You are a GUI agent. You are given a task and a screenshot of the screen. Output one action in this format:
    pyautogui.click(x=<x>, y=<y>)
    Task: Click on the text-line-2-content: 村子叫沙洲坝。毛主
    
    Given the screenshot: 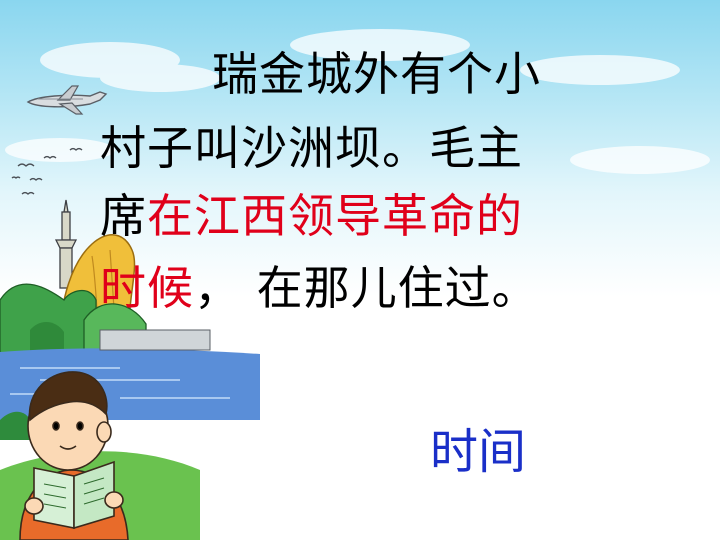 What is the action you would take?
    pyautogui.click(x=311, y=148)
    